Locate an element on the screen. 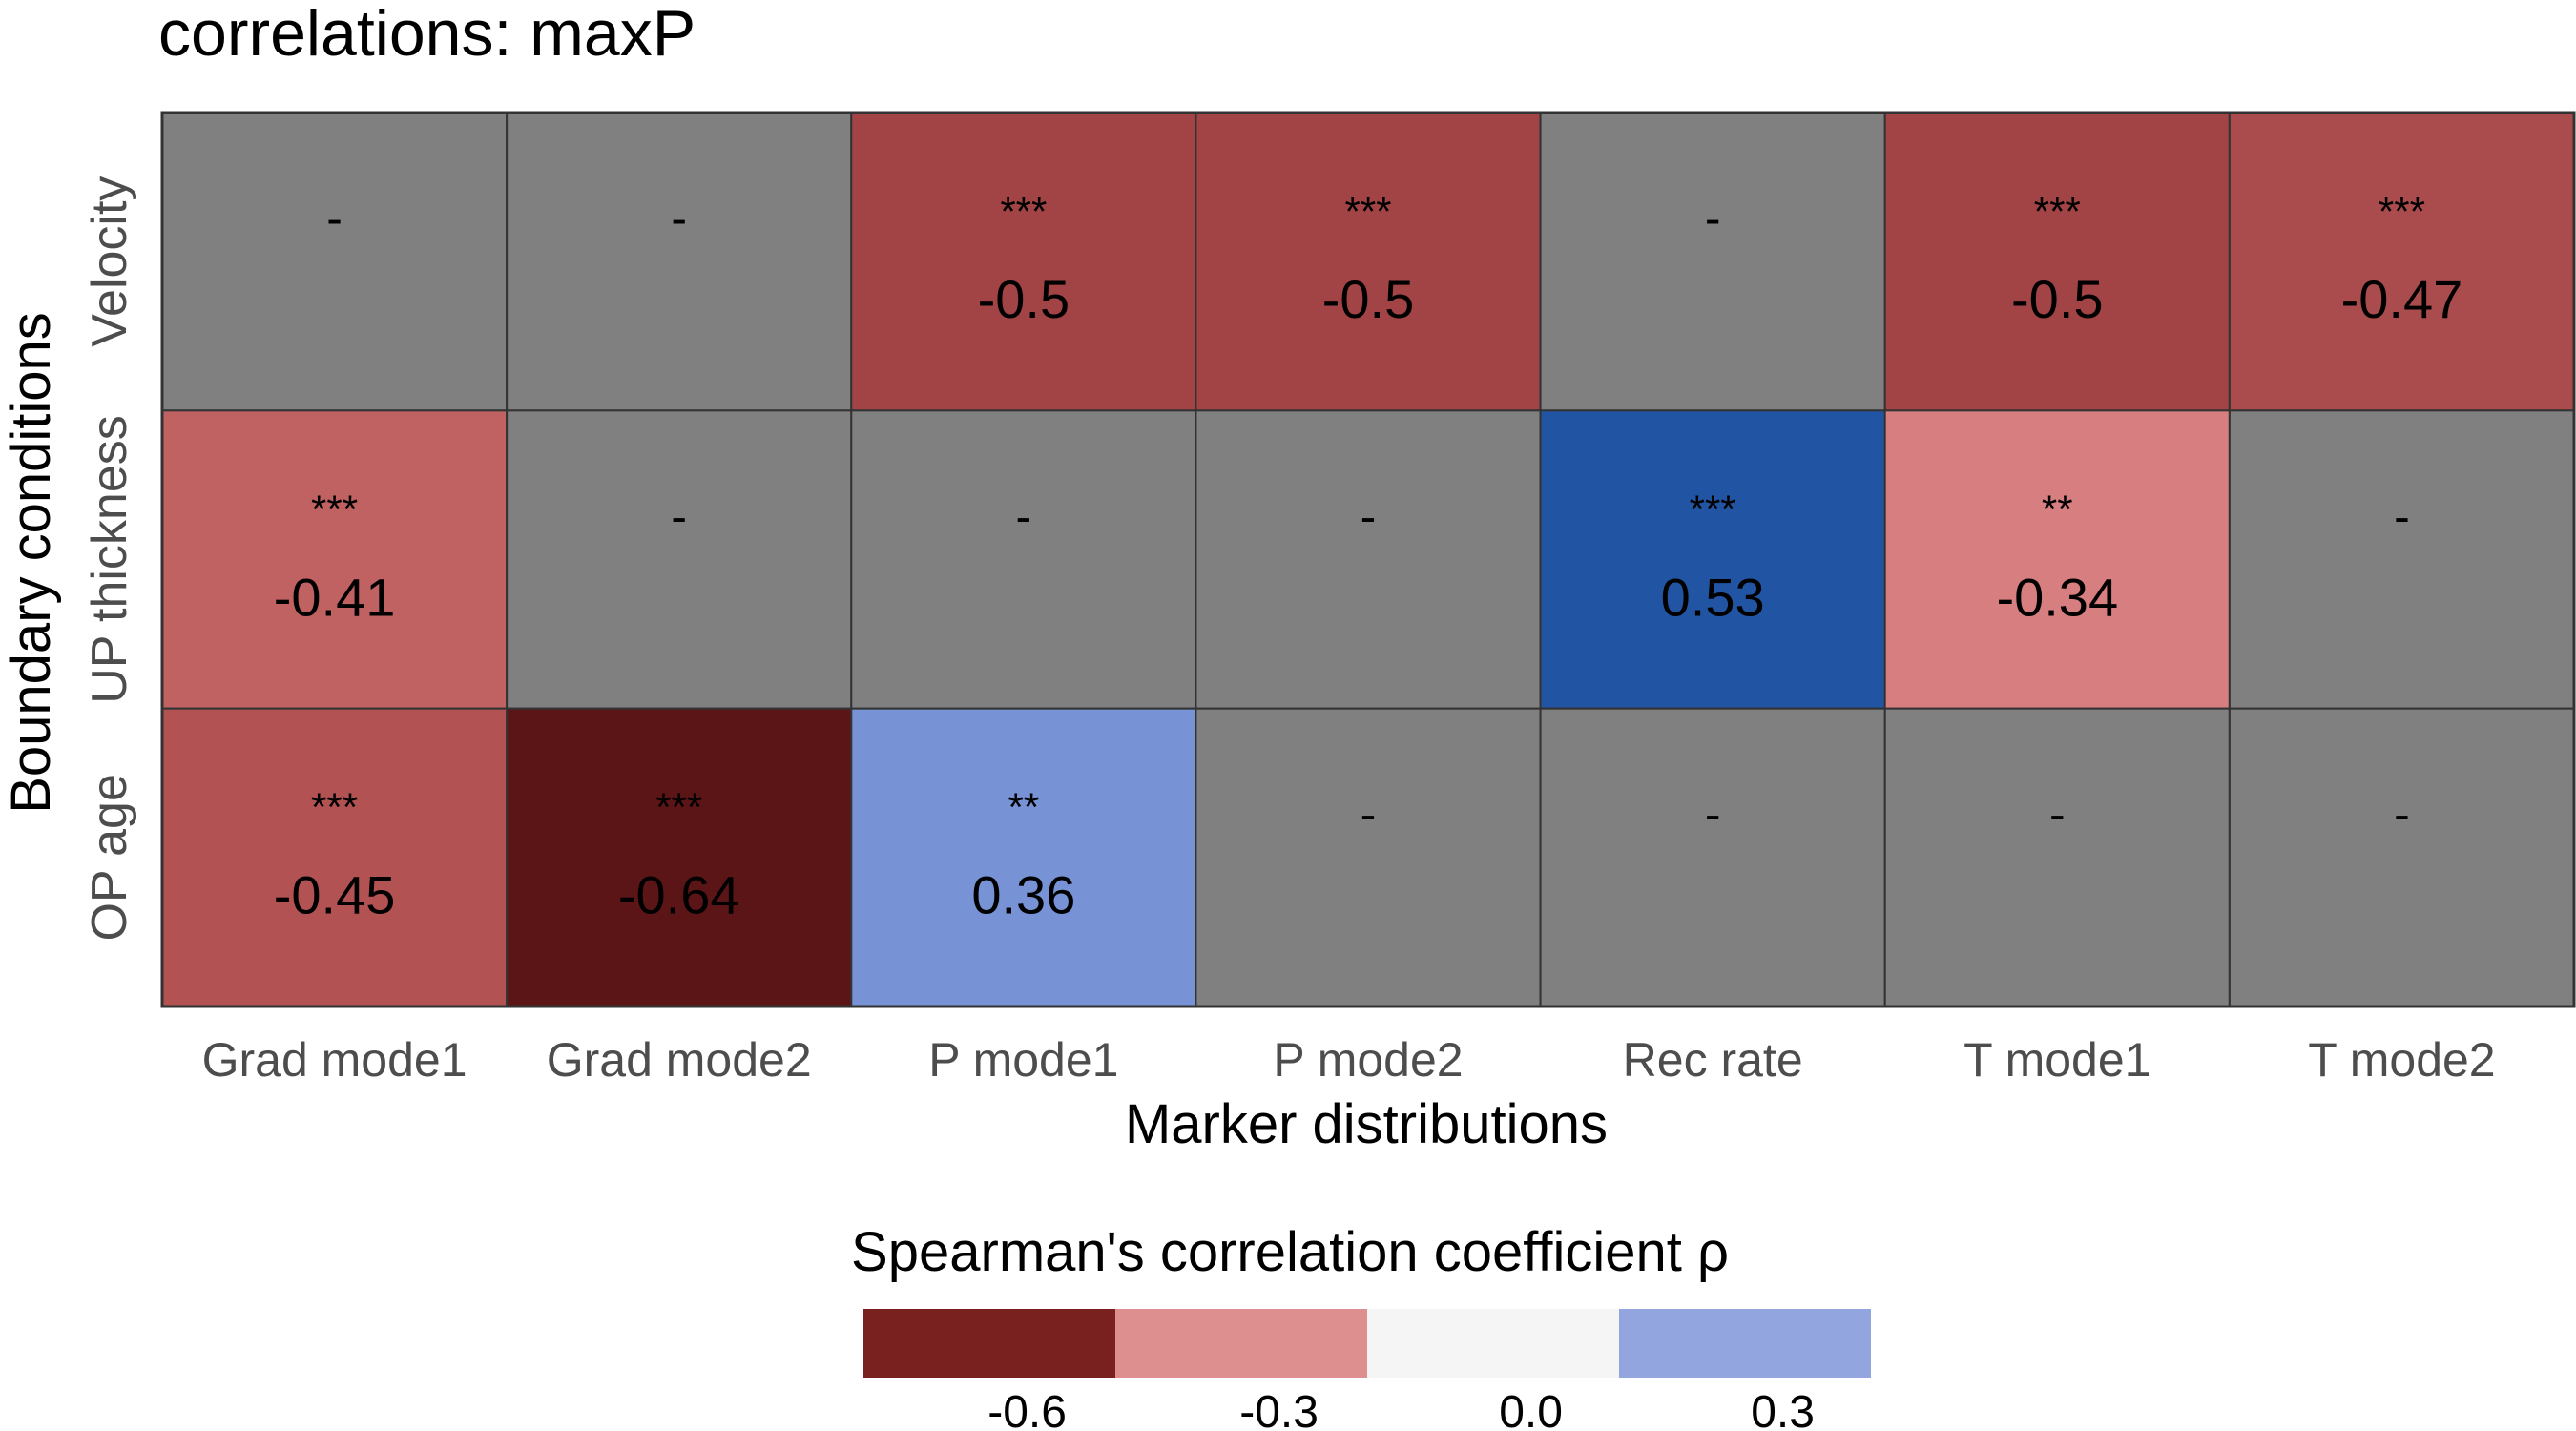 The width and height of the screenshot is (2576, 1431). x-tick-label: P mode2 is located at coordinates (1368, 1060).